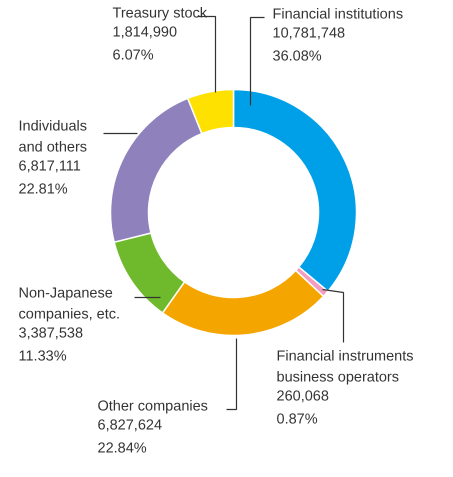 Image resolution: width=453 pixels, height=477 pixels. What do you see at coordinates (69, 304) in the screenshot?
I see `slice-label: Non-Japanese companies, etc.` at bounding box center [69, 304].